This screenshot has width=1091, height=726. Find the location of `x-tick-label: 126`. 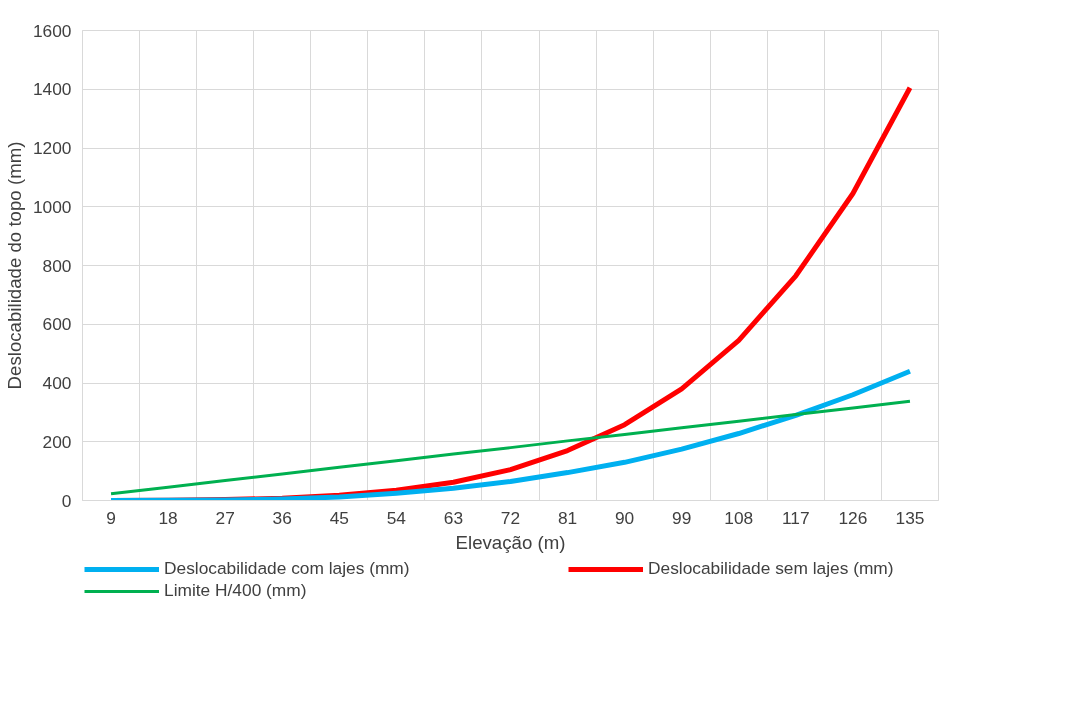

x-tick-label: 126 is located at coordinates (853, 517).